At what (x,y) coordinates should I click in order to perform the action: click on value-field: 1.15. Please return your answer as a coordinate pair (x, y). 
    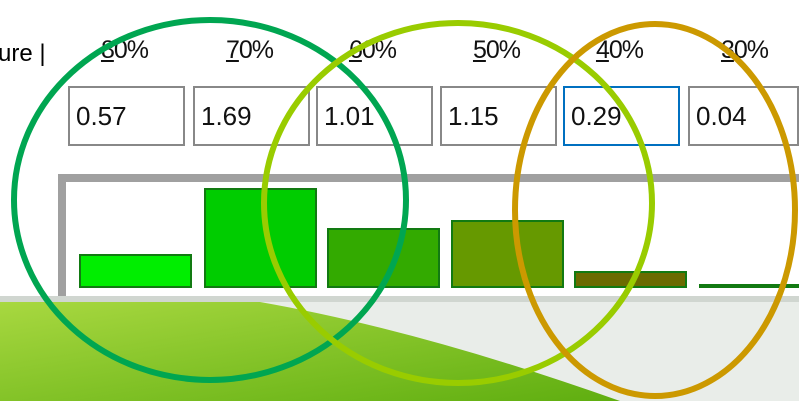
    Looking at the image, I should click on (498, 116).